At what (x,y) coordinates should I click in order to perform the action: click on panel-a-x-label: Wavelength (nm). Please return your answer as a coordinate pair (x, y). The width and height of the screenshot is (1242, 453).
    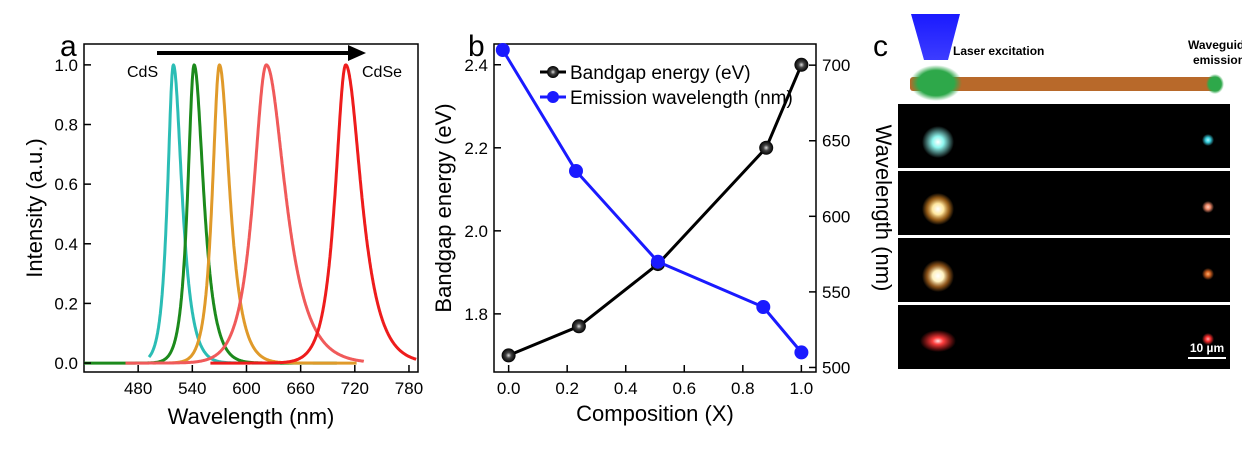
    Looking at the image, I should click on (251, 416).